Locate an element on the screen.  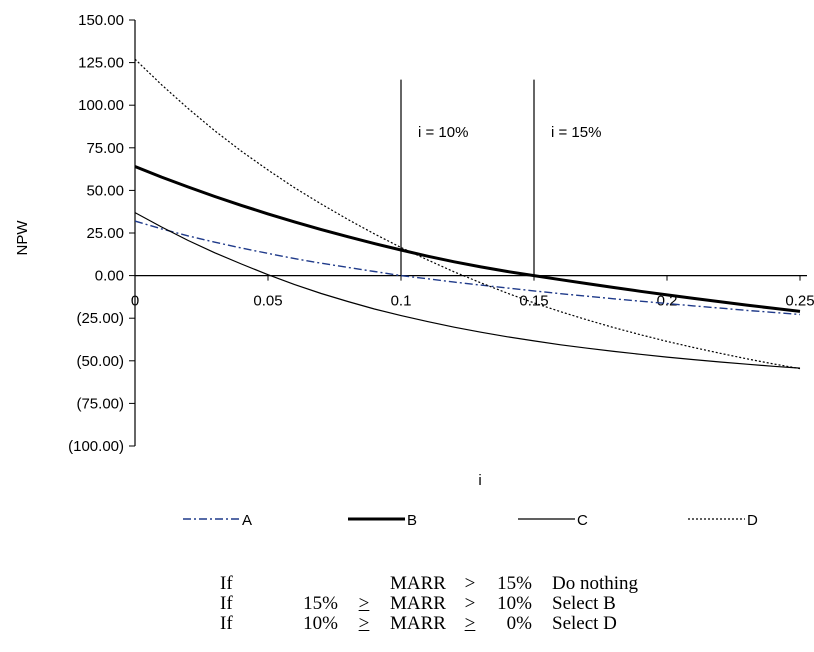
decision-line-label: i = 10% is located at coordinates (443, 132).